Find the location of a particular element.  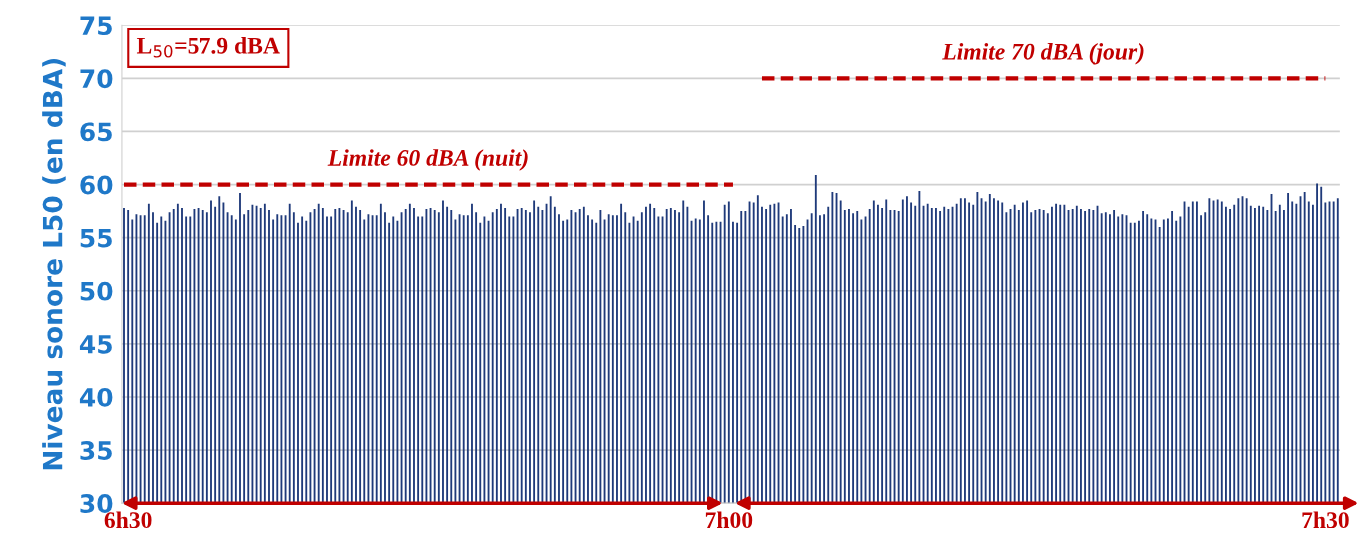

y-tick-label: 60 is located at coordinates (96, 185).